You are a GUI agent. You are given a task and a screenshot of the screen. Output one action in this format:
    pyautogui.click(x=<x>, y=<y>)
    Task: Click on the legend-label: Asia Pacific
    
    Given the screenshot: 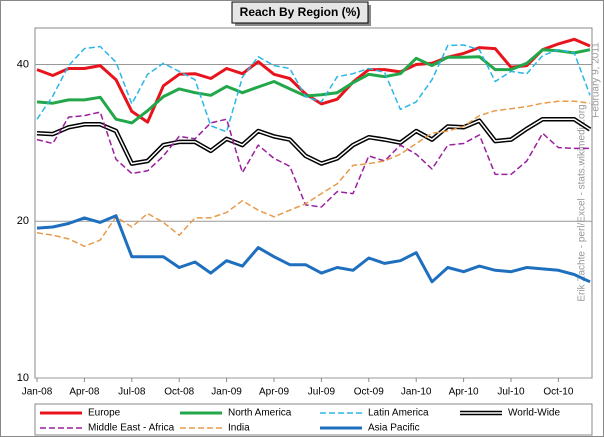 What is the action you would take?
    pyautogui.click(x=394, y=428)
    